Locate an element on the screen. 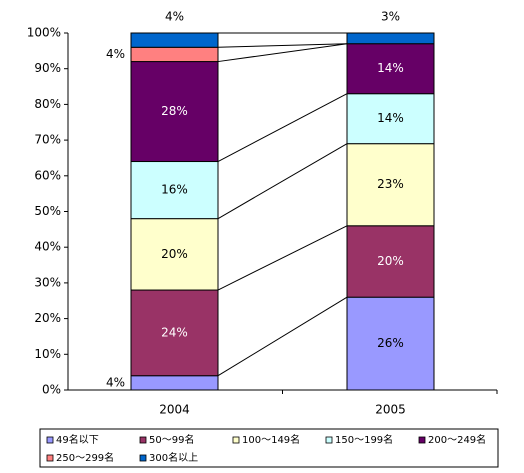 The height and width of the screenshot is (473, 524). data-label: 23% is located at coordinates (390, 184).